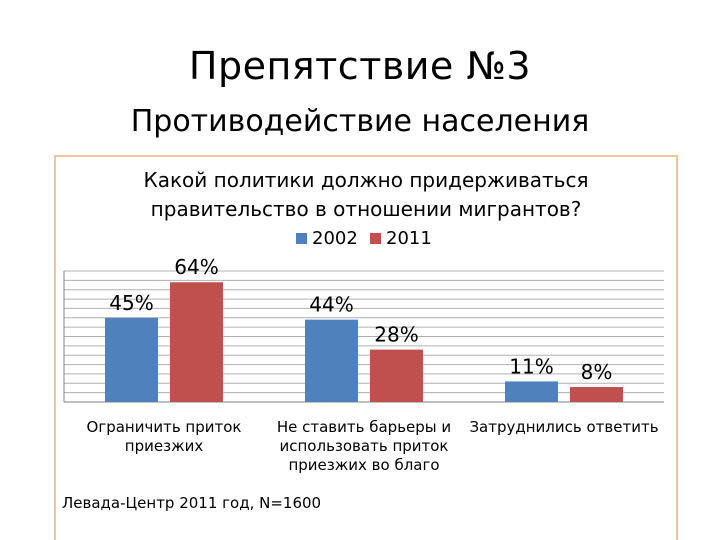 This screenshot has width=720, height=540. Describe the element at coordinates (360, 66) in the screenshot. I see `slide-title: Препятствие №3` at that location.